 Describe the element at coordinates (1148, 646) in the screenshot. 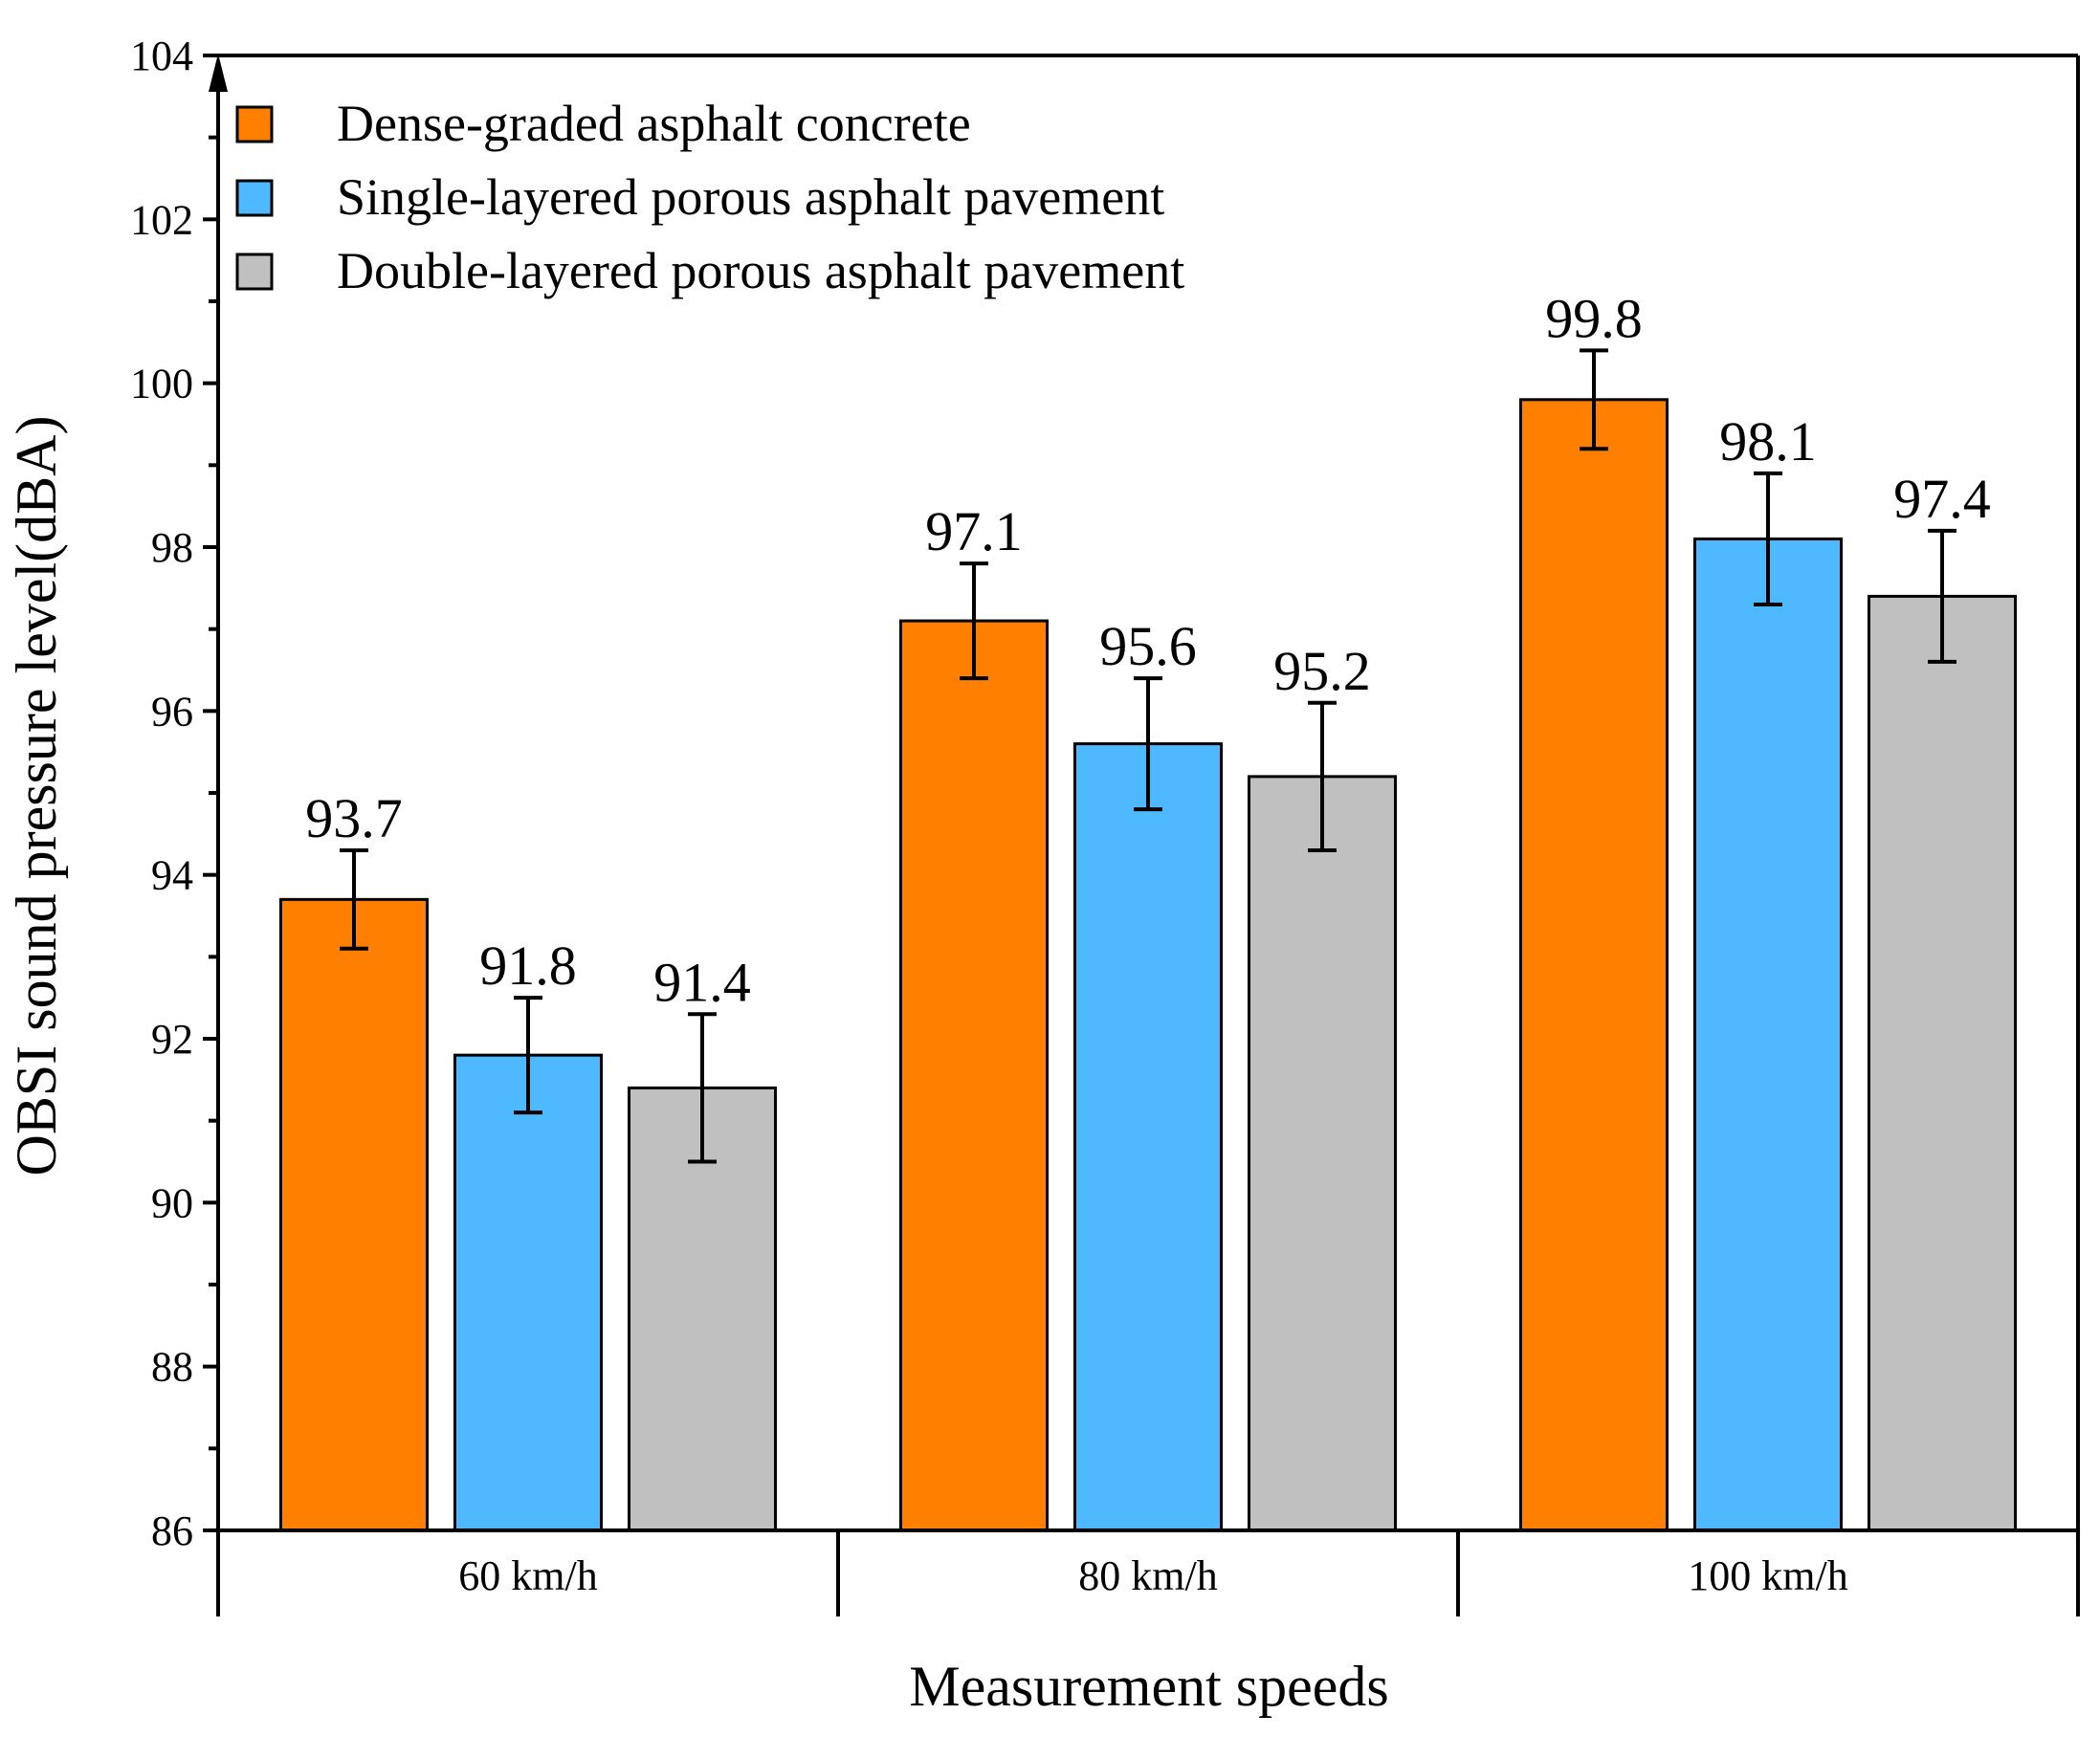

I see `value-label: 95.6` at that location.